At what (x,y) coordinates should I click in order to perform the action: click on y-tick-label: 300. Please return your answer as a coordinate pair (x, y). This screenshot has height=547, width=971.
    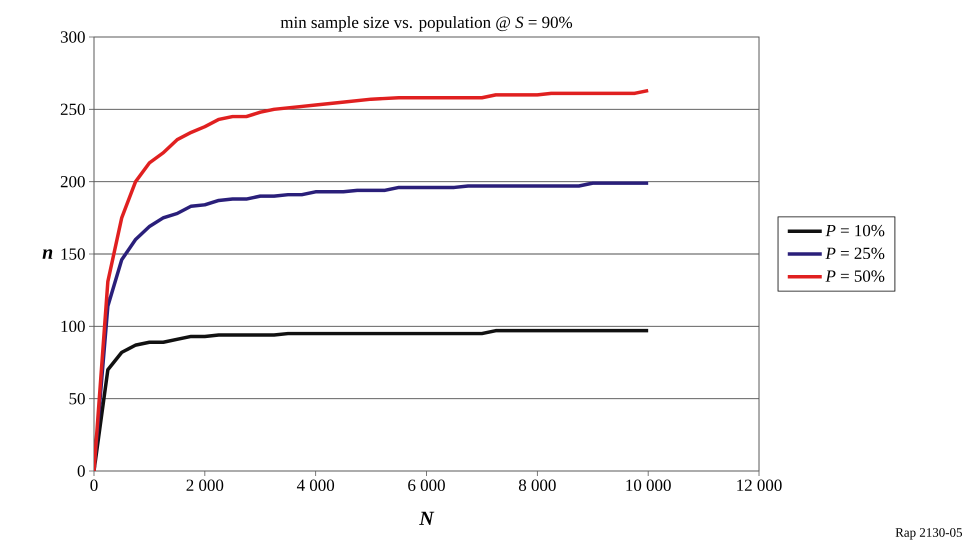
    Looking at the image, I should click on (72, 37).